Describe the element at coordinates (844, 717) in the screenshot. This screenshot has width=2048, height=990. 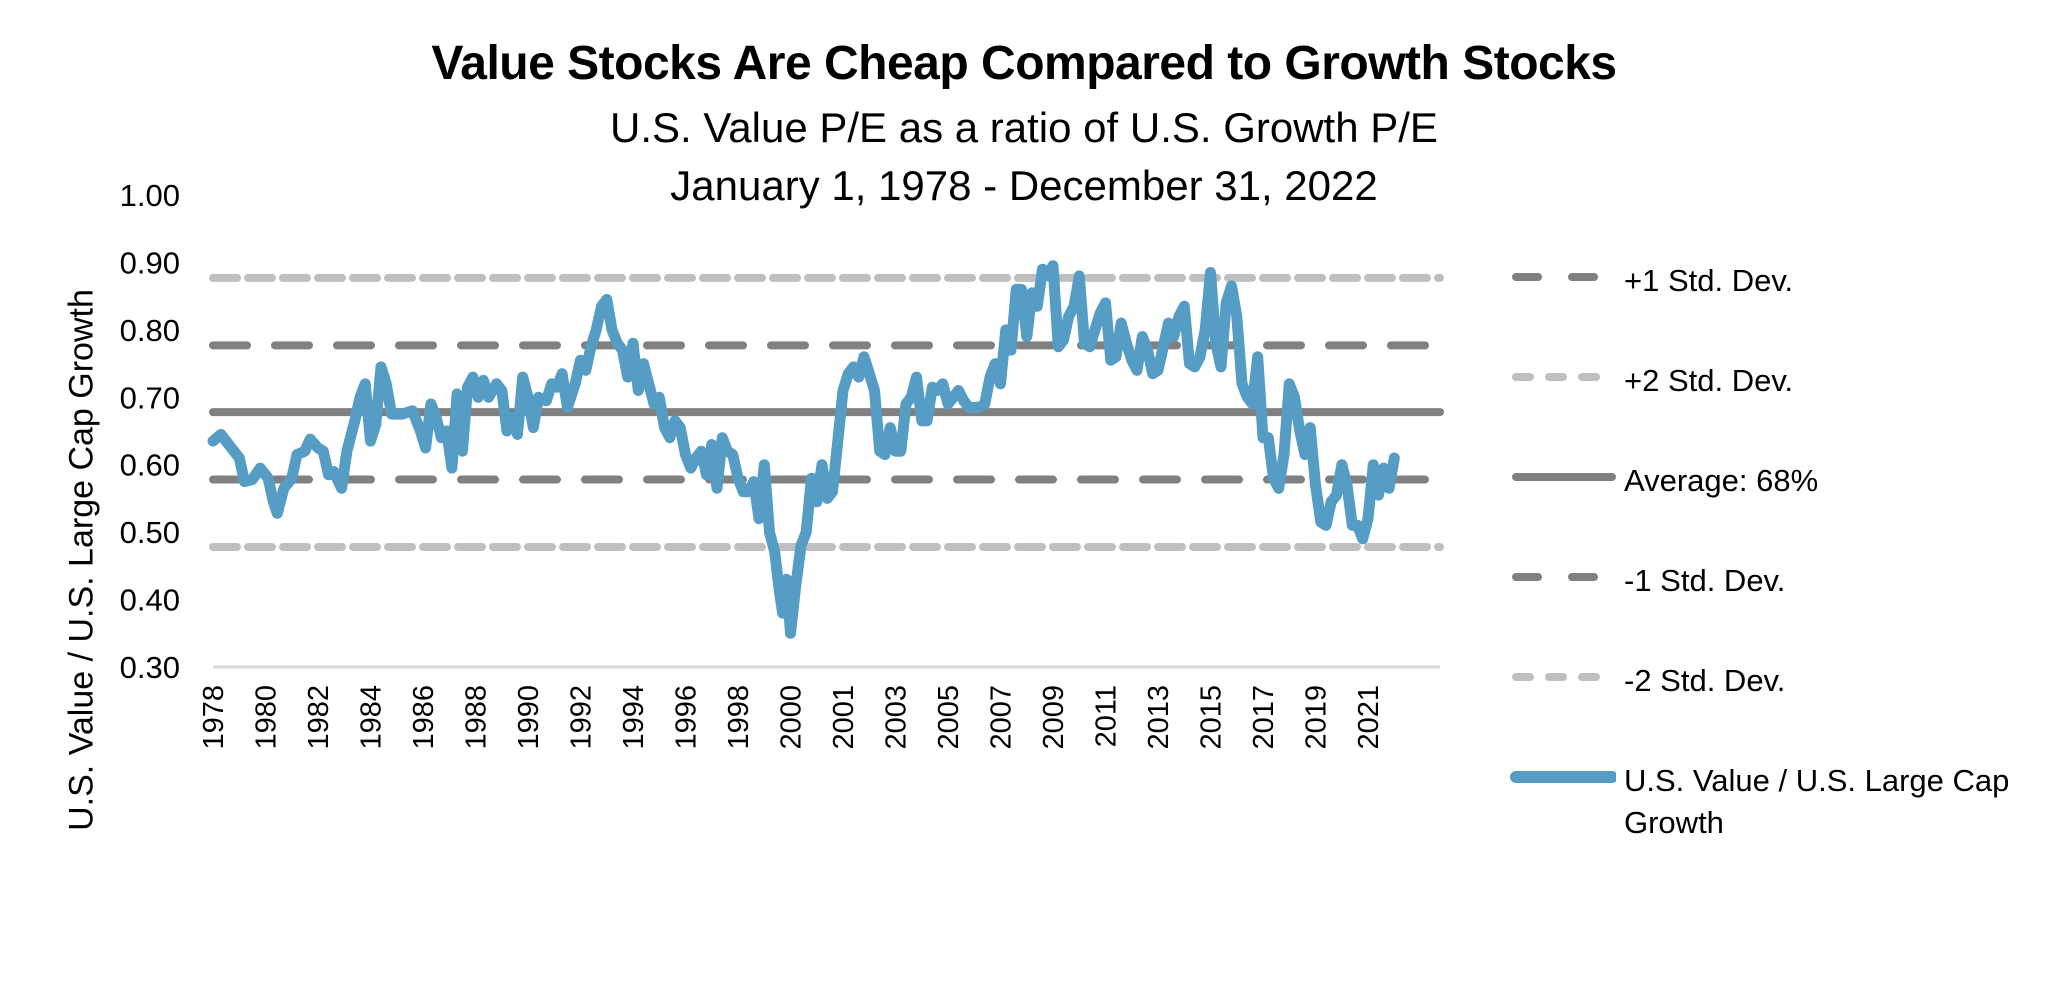
I see `x-tick-label: 2001` at that location.